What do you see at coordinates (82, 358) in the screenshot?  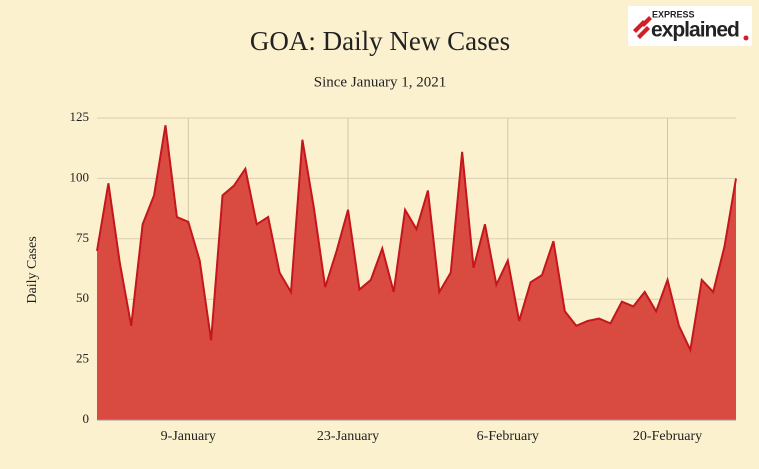 I see `y-tick-label: 25` at bounding box center [82, 358].